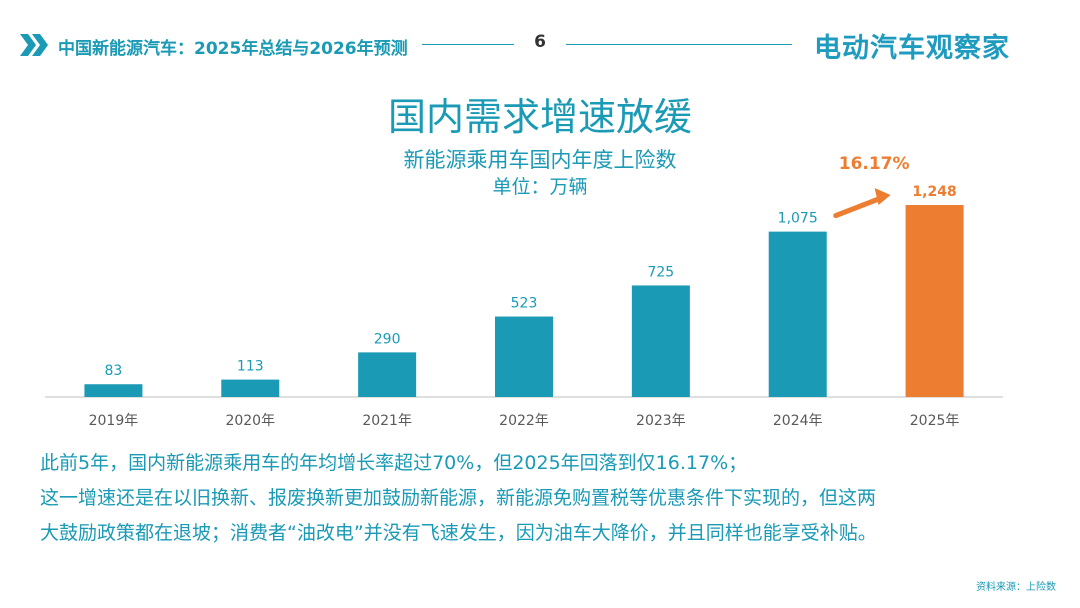 The image size is (1080, 608). What do you see at coordinates (539, 117) in the screenshot?
I see `chart-title: 国内需求增速放缓` at bounding box center [539, 117].